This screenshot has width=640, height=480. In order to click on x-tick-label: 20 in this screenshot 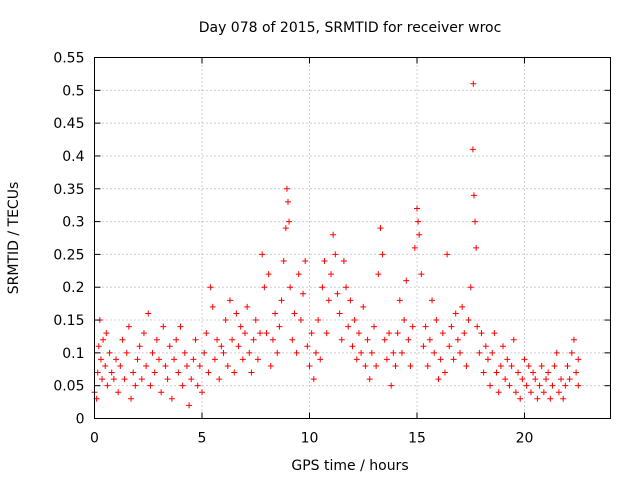, I will do `click(525, 439)`.